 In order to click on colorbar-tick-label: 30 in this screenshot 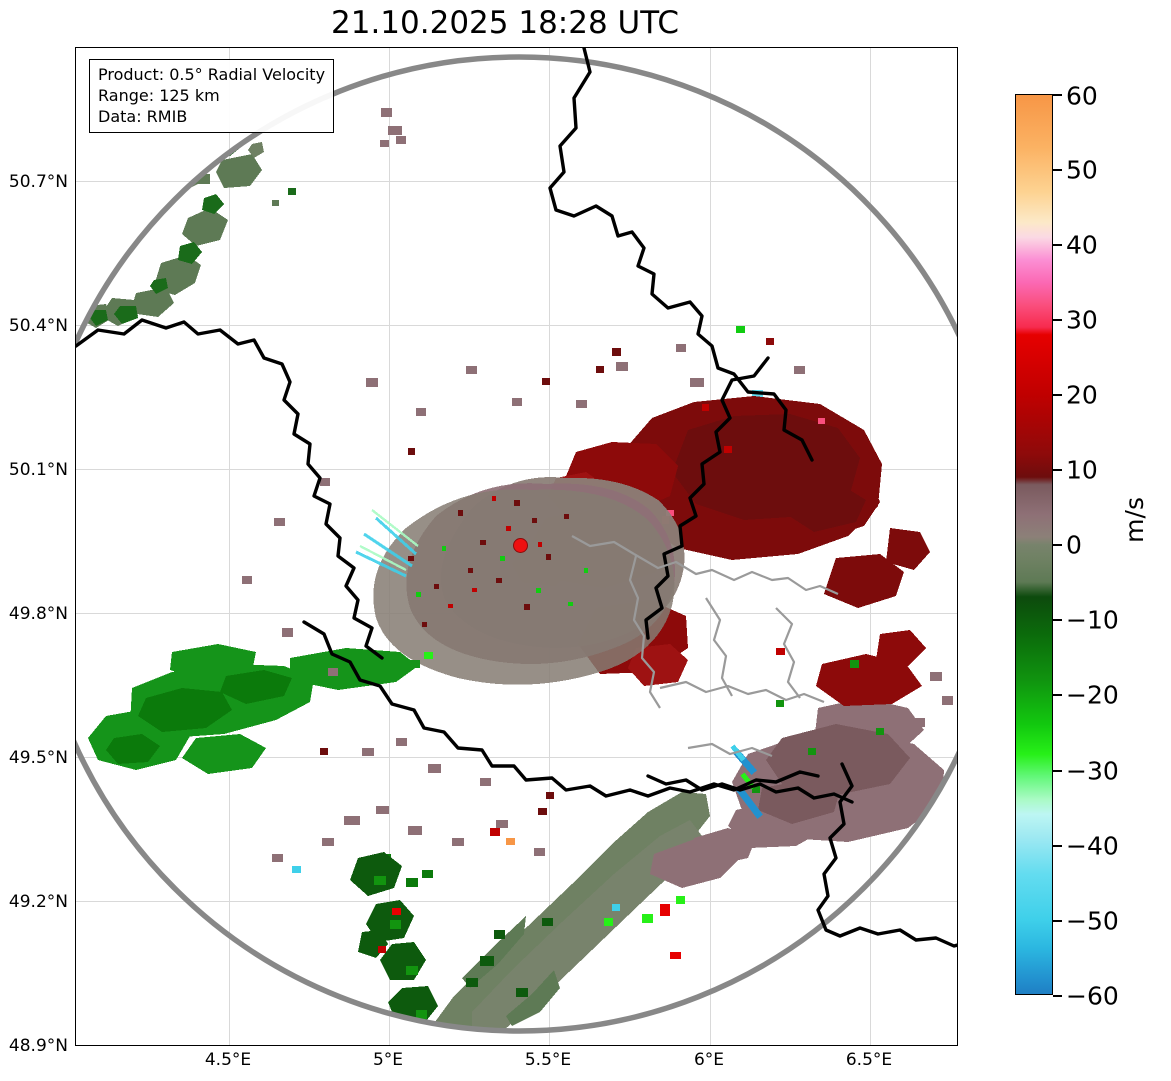, I will do `click(1082, 320)`.